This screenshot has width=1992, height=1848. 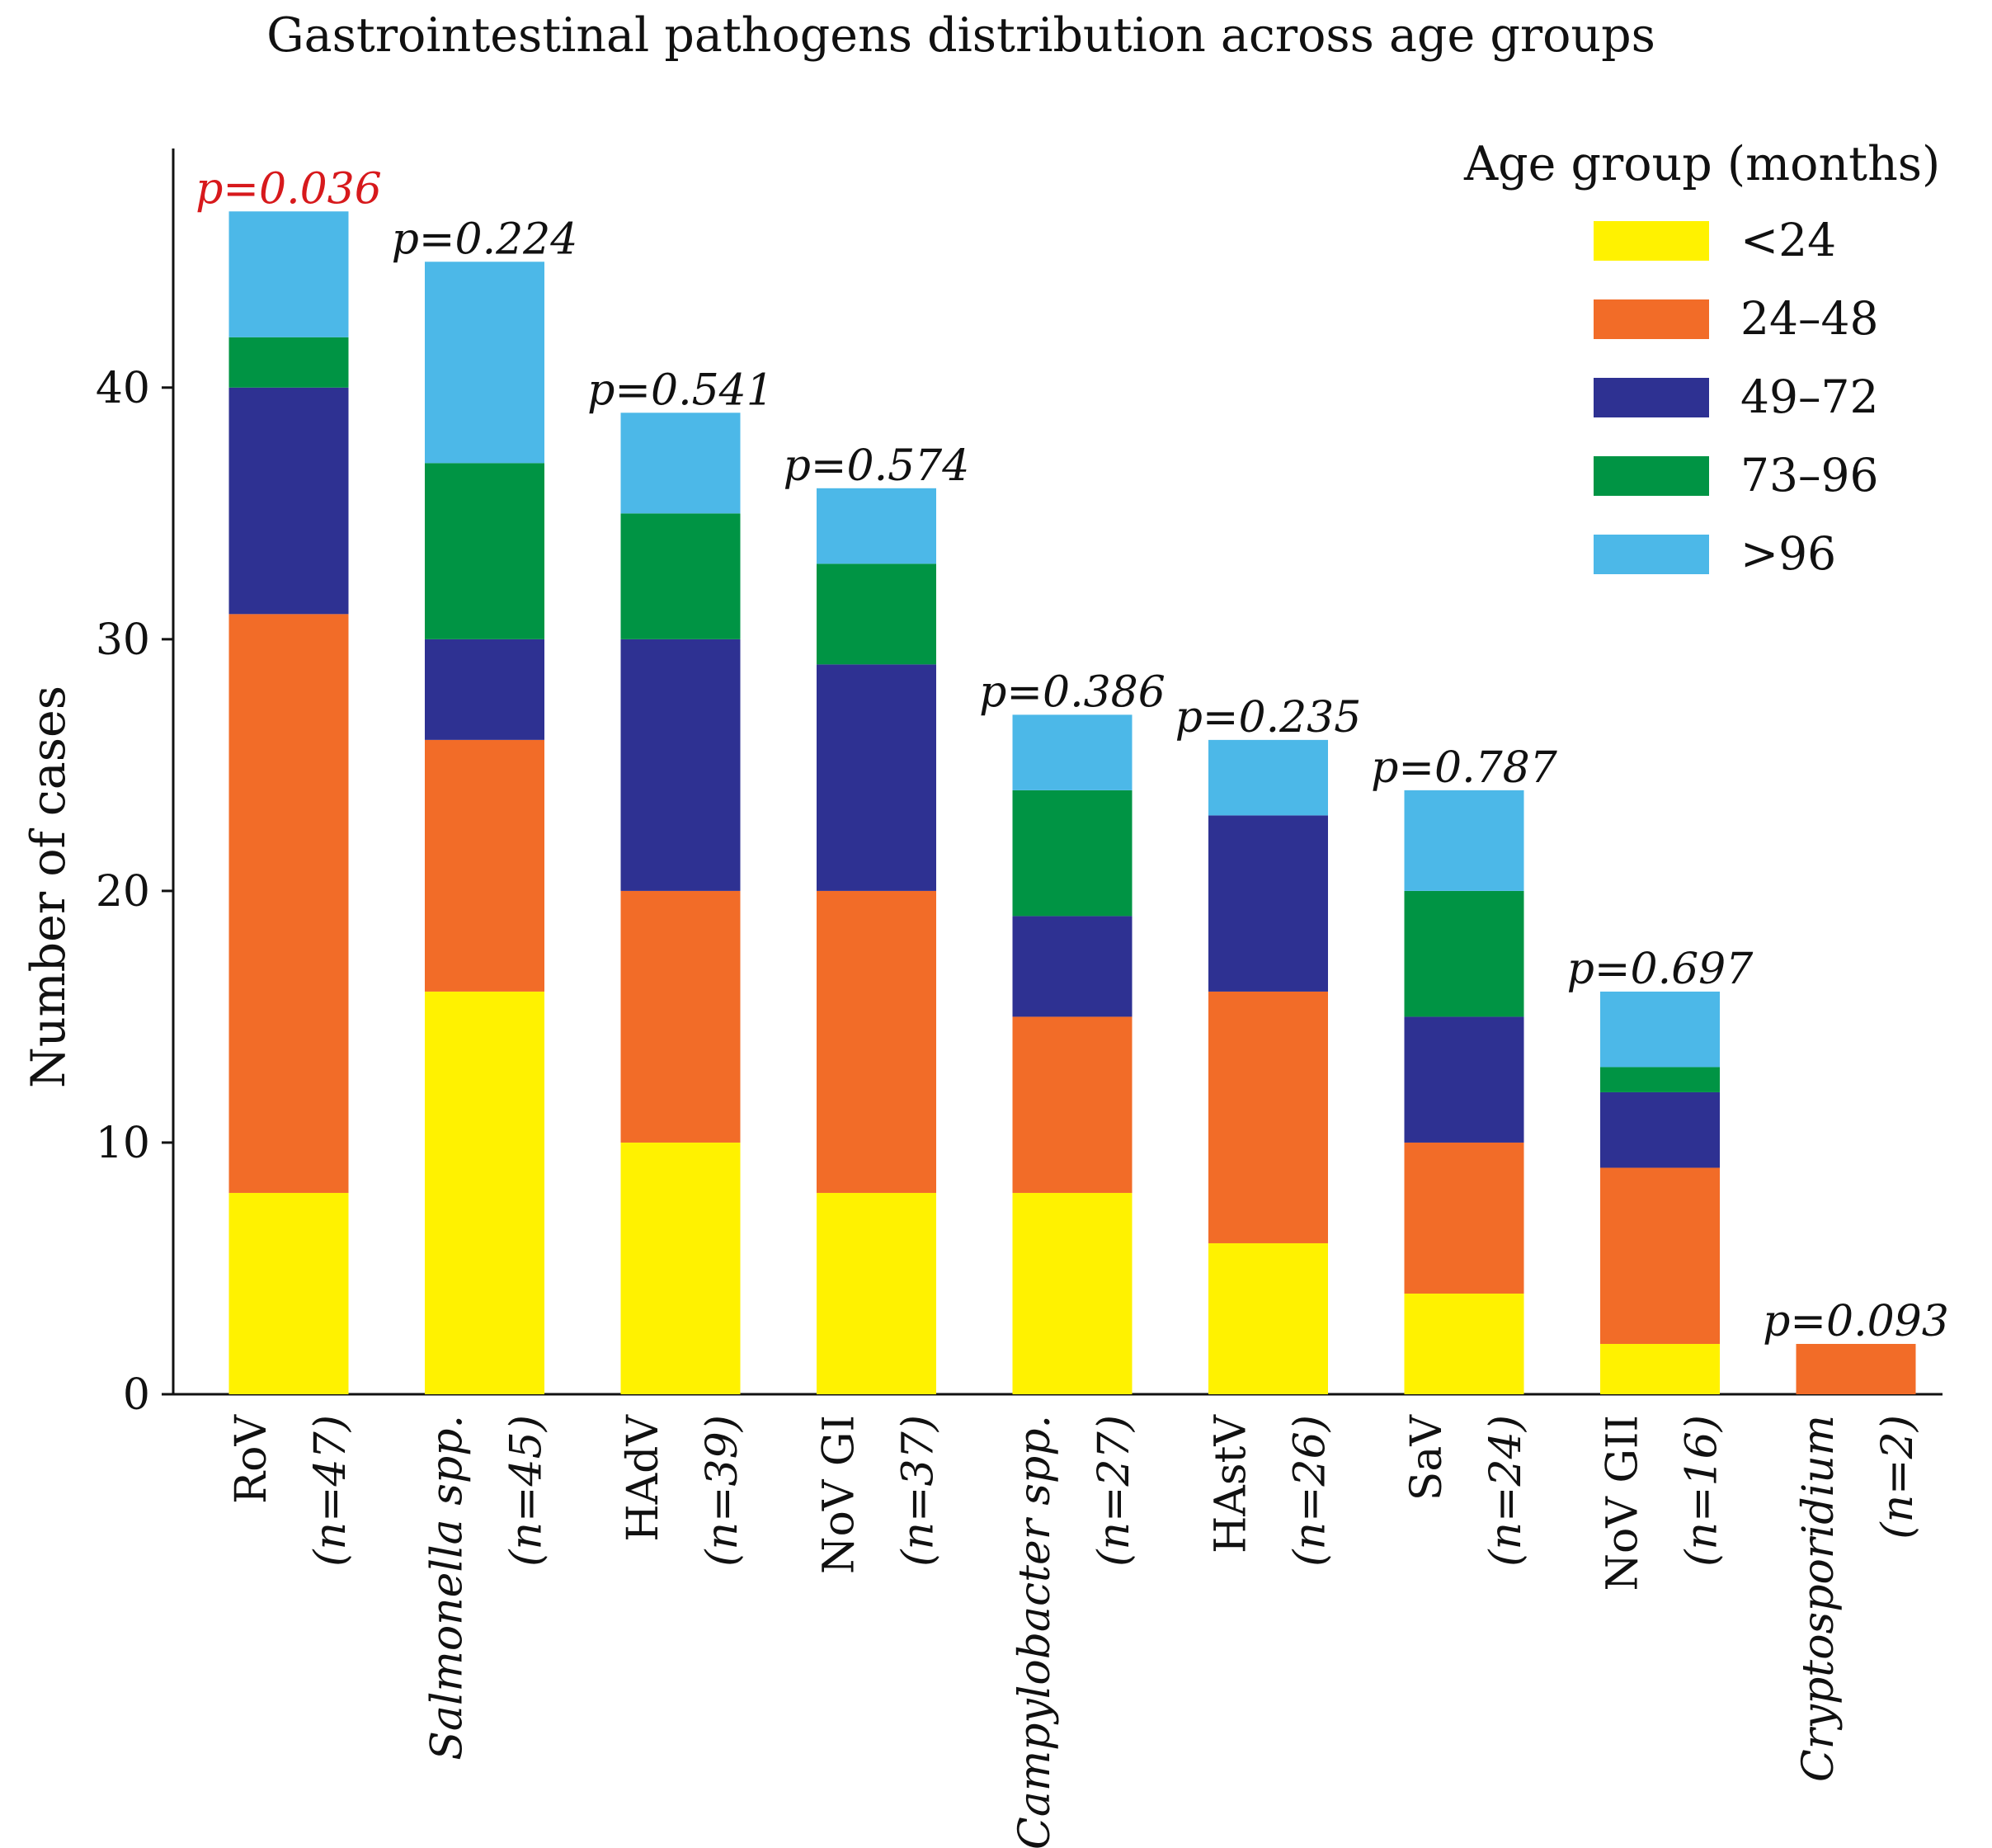 What do you see at coordinates (1809, 318) in the screenshot?
I see `legend-label: 24–48` at bounding box center [1809, 318].